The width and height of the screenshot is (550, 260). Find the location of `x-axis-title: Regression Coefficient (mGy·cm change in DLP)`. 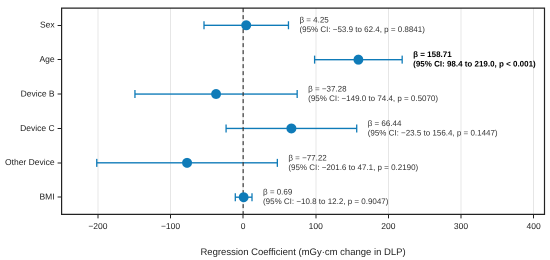

x-axis-title: Regression Coefficient (mGy·cm change in DLP) is located at coordinates (303, 252).